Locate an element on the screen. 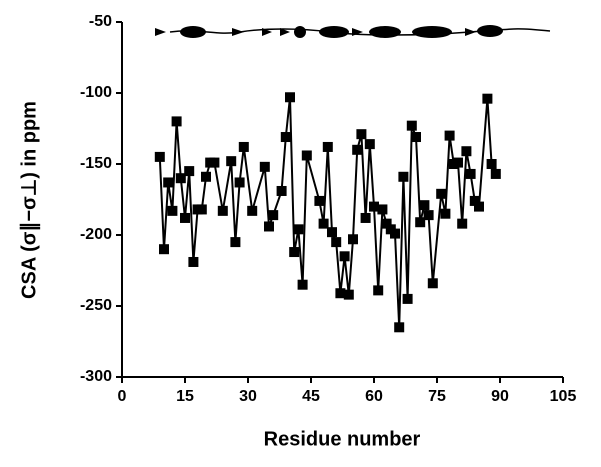 This screenshot has width=601, height=467. x-tick-label: 105 is located at coordinates (563, 396).